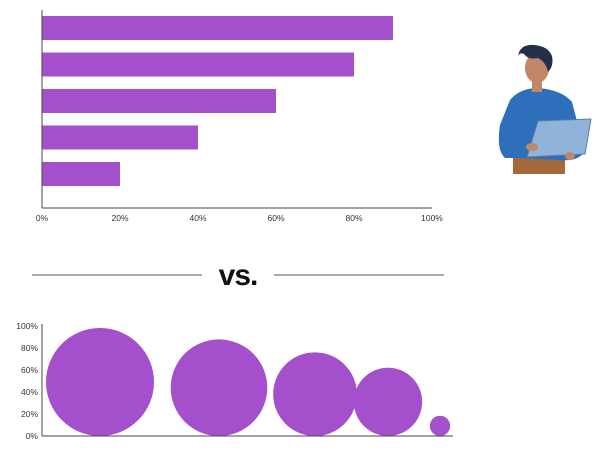 Image resolution: width=600 pixels, height=455 pixels. Describe the element at coordinates (537, 85) in the screenshot. I see `person-neck` at that location.